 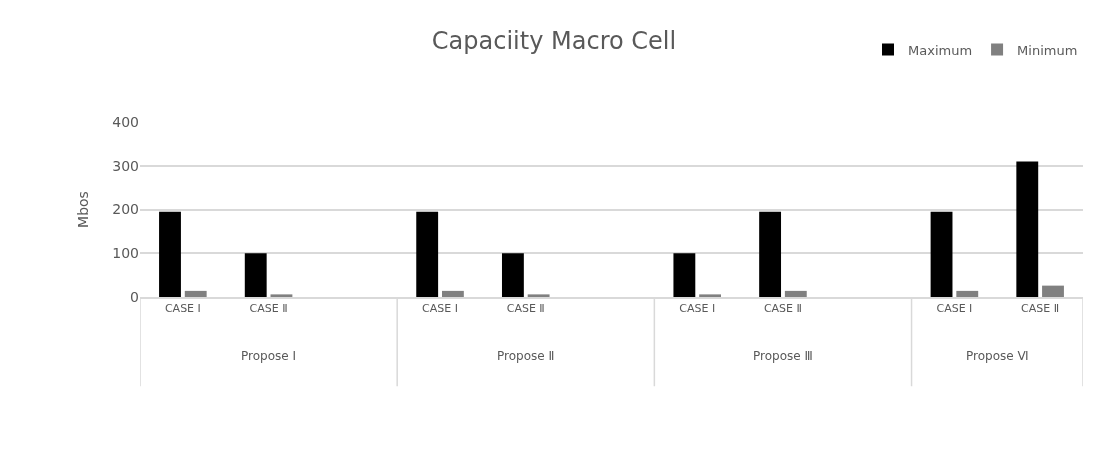 What do you see at coordinates (526, 356) in the screenshot?
I see `text: Propose Ⅱ` at bounding box center [526, 356].